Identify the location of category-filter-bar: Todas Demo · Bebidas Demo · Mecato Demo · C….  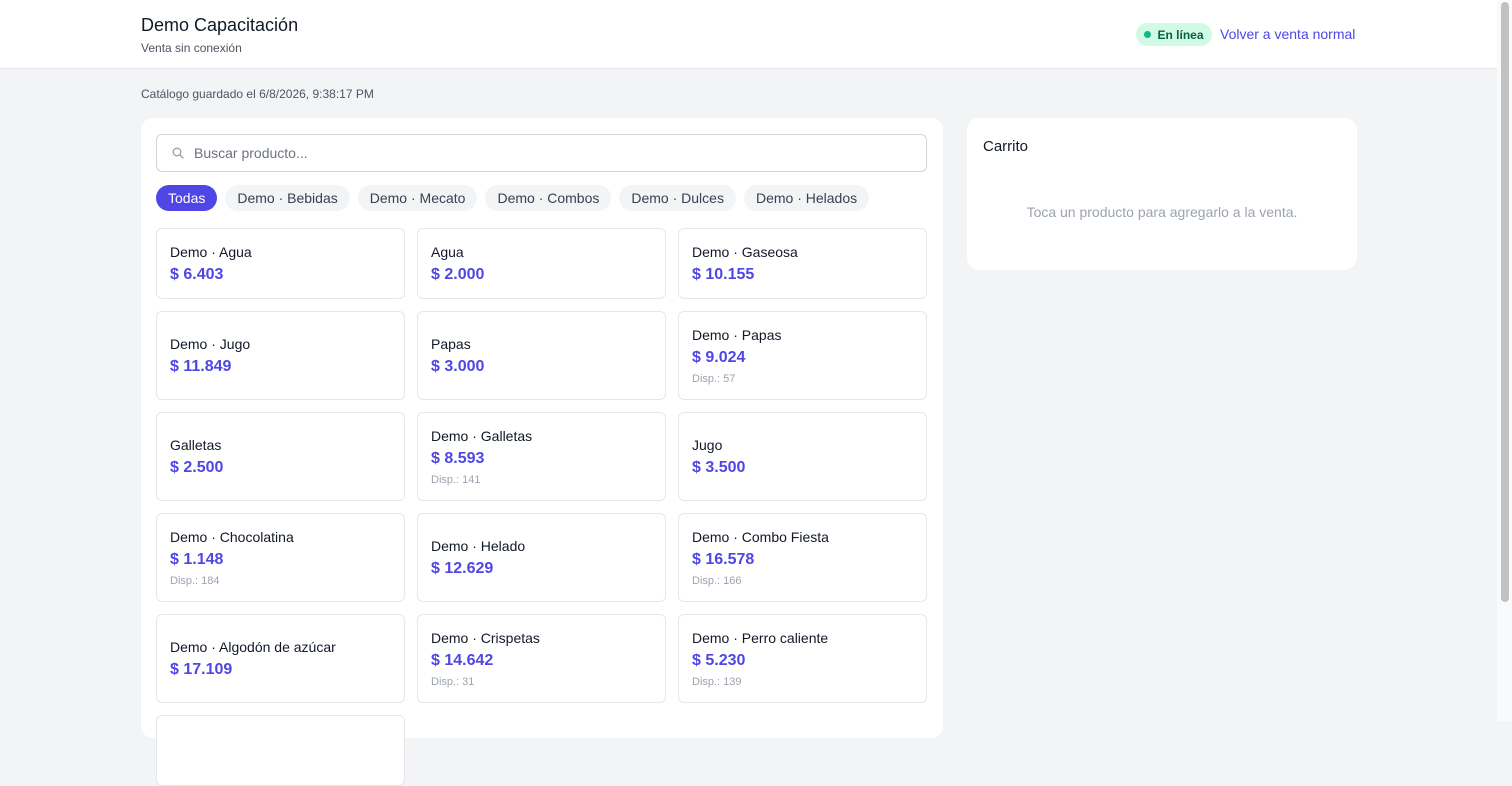
(513, 198).